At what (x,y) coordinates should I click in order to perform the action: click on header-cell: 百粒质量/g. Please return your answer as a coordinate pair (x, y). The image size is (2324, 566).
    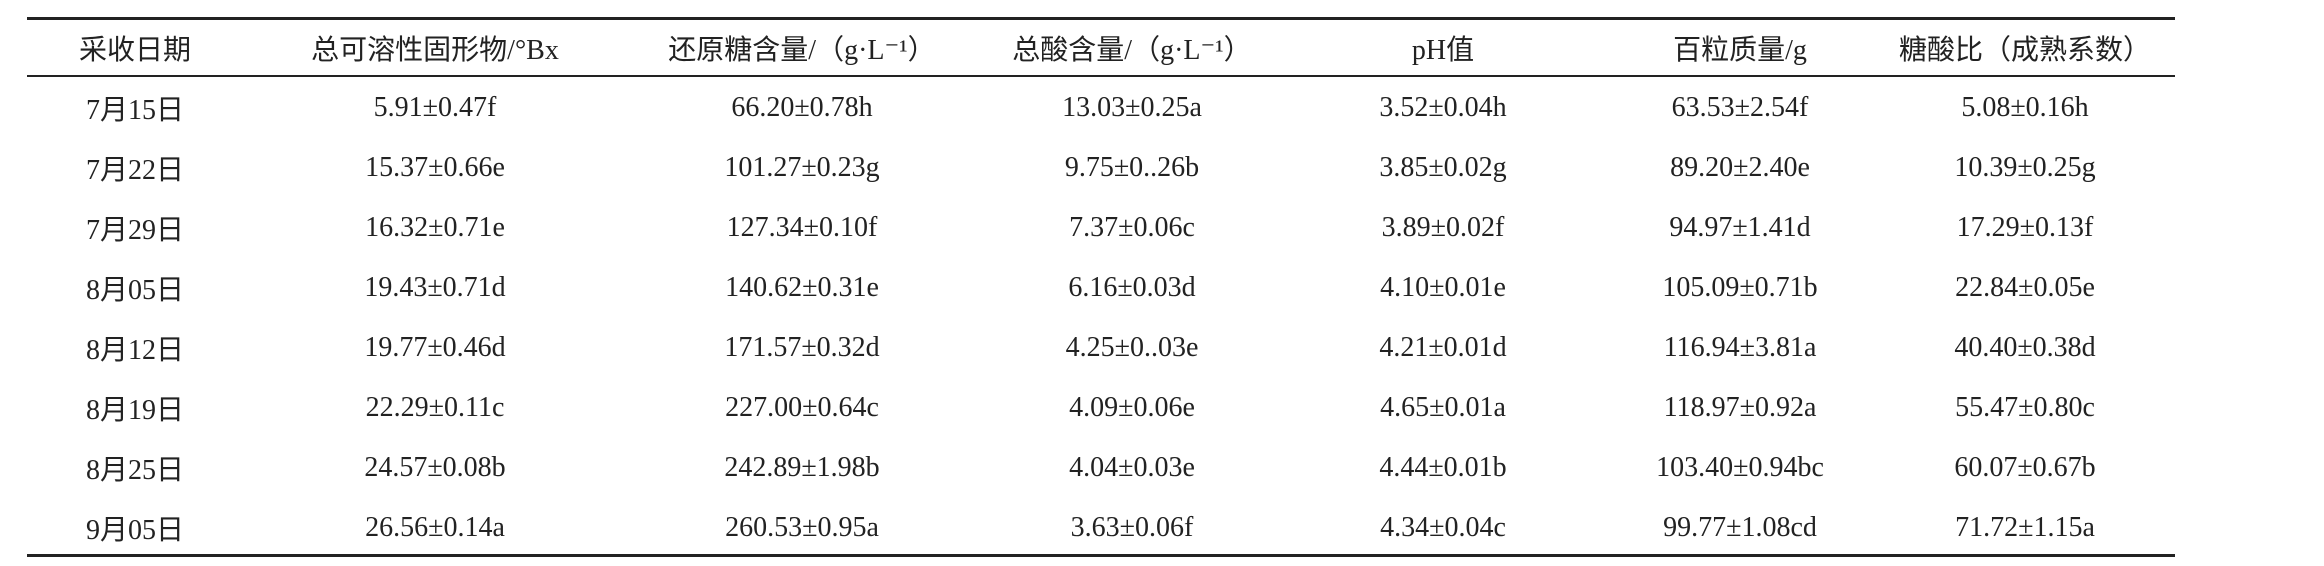
    Looking at the image, I should click on (1740, 50).